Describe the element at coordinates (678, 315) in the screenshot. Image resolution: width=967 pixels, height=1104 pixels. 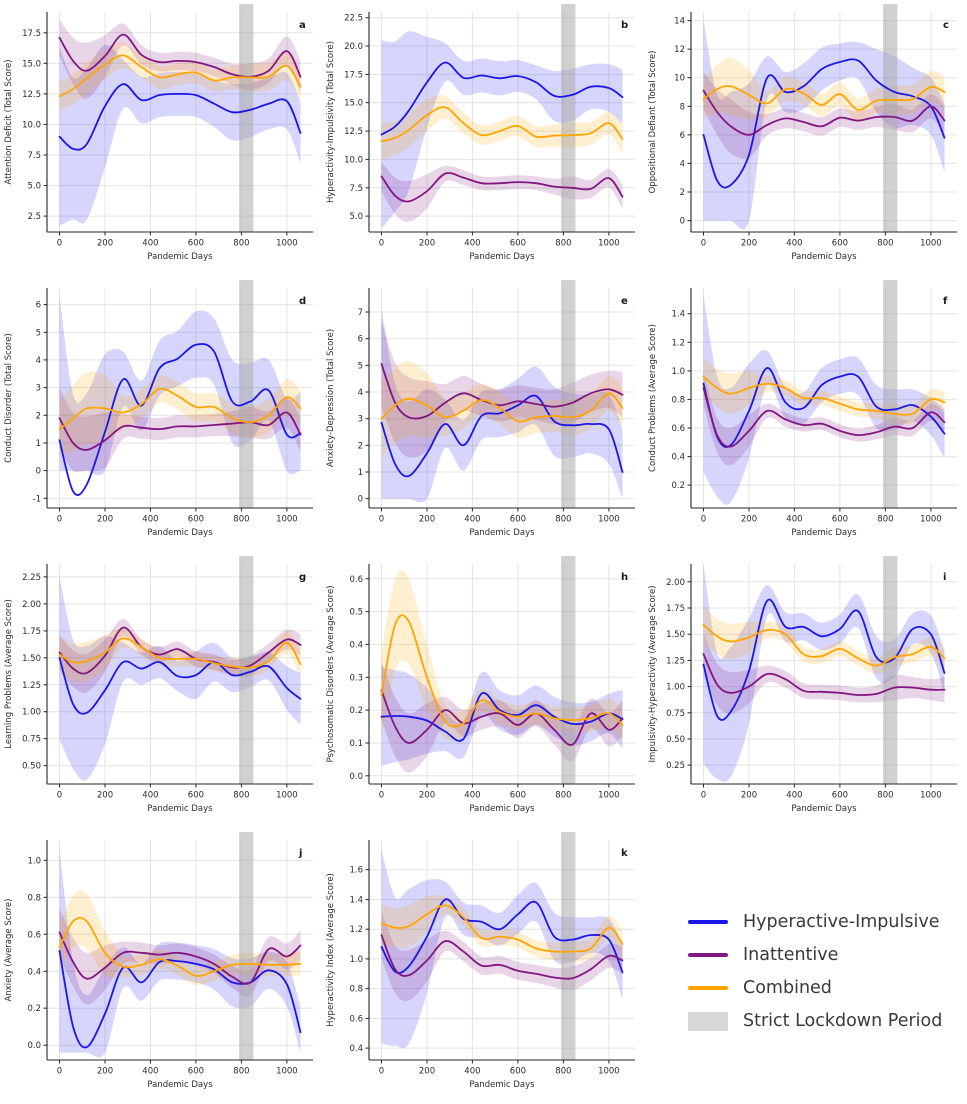
I see `svg-text: 1.4` at that location.